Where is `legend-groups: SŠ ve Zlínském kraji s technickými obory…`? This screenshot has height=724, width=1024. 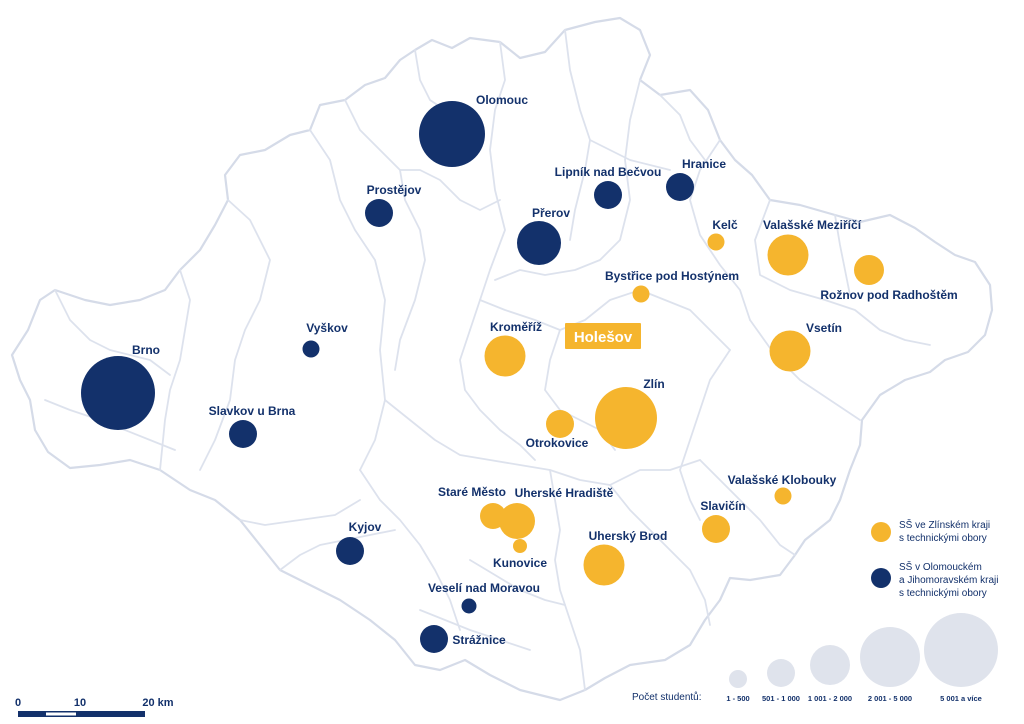 legend-groups: SŠ ve Zlínském kraji s technickými obory… is located at coordinates (934, 558).